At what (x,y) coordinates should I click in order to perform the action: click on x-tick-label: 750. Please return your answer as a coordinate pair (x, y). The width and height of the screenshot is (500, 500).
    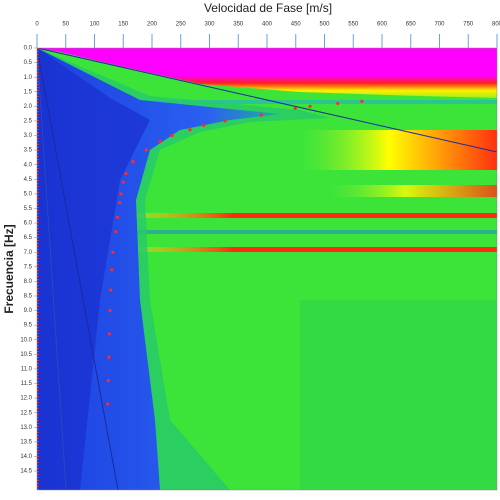
    Looking at the image, I should click on (468, 25).